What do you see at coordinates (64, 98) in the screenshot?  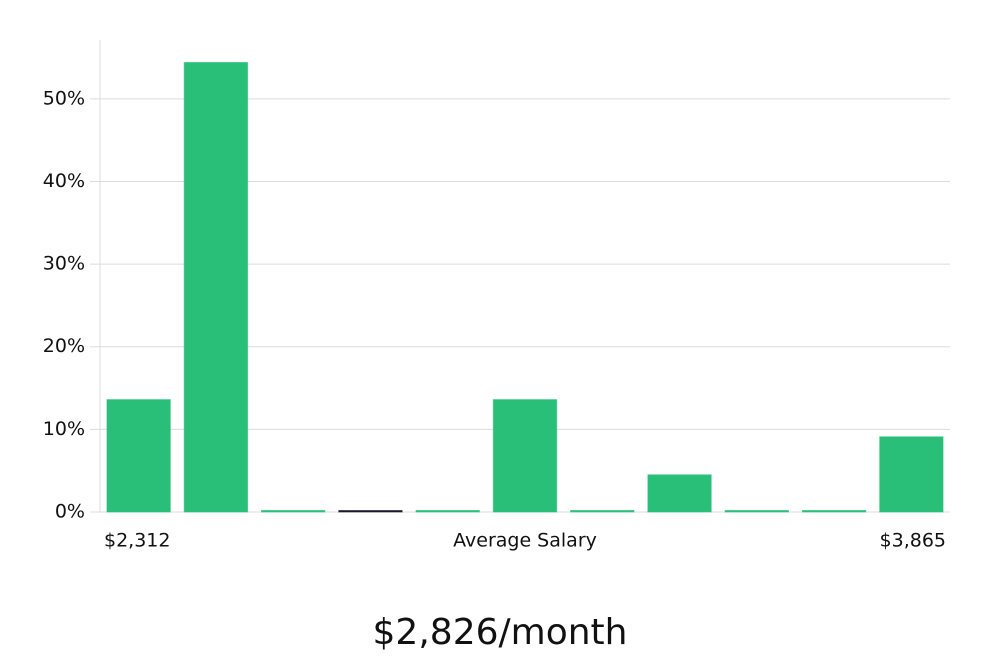 I see `y-tick-label: 50%` at bounding box center [64, 98].